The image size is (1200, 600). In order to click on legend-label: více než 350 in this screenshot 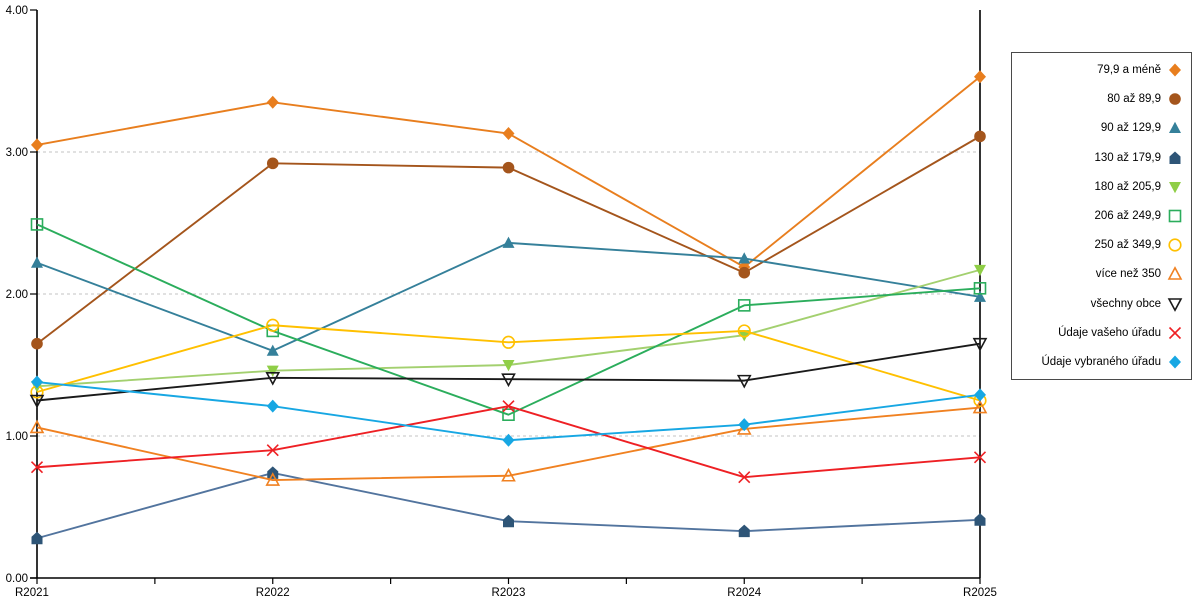, I will do `click(1128, 274)`.